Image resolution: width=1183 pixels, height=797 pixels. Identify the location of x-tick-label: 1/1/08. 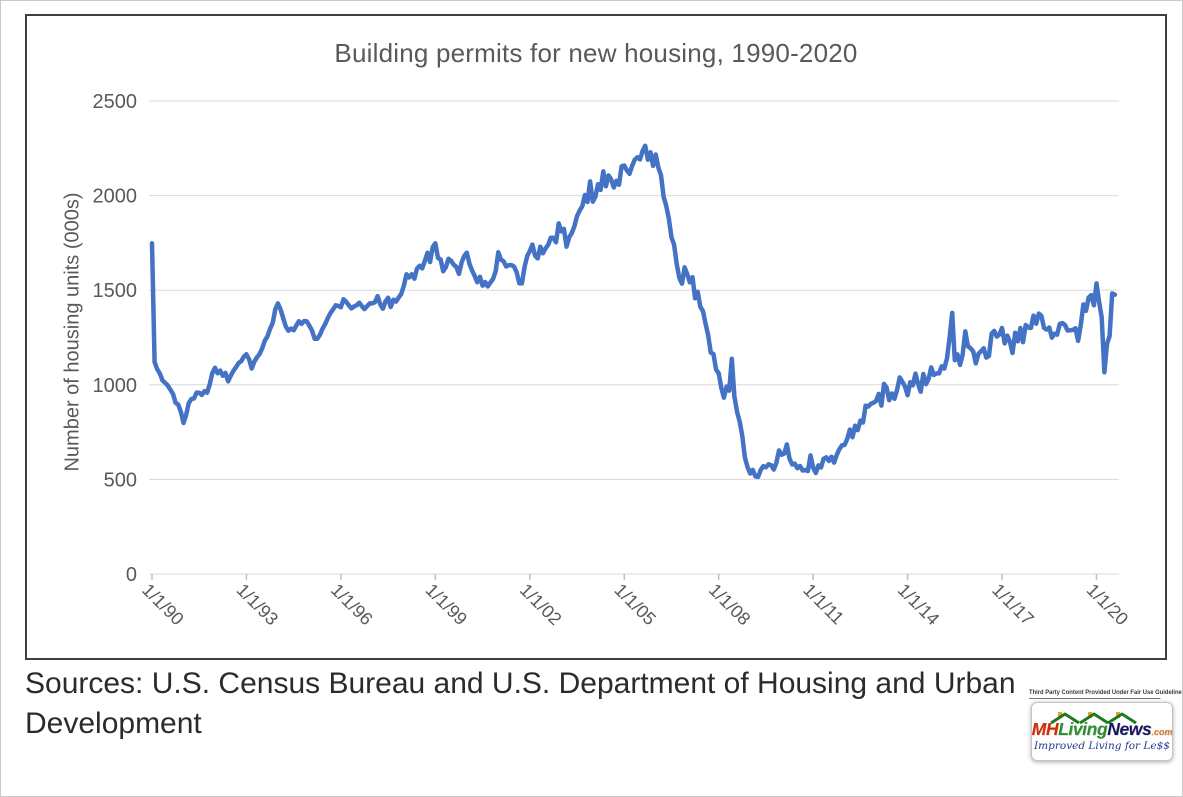
(730, 605).